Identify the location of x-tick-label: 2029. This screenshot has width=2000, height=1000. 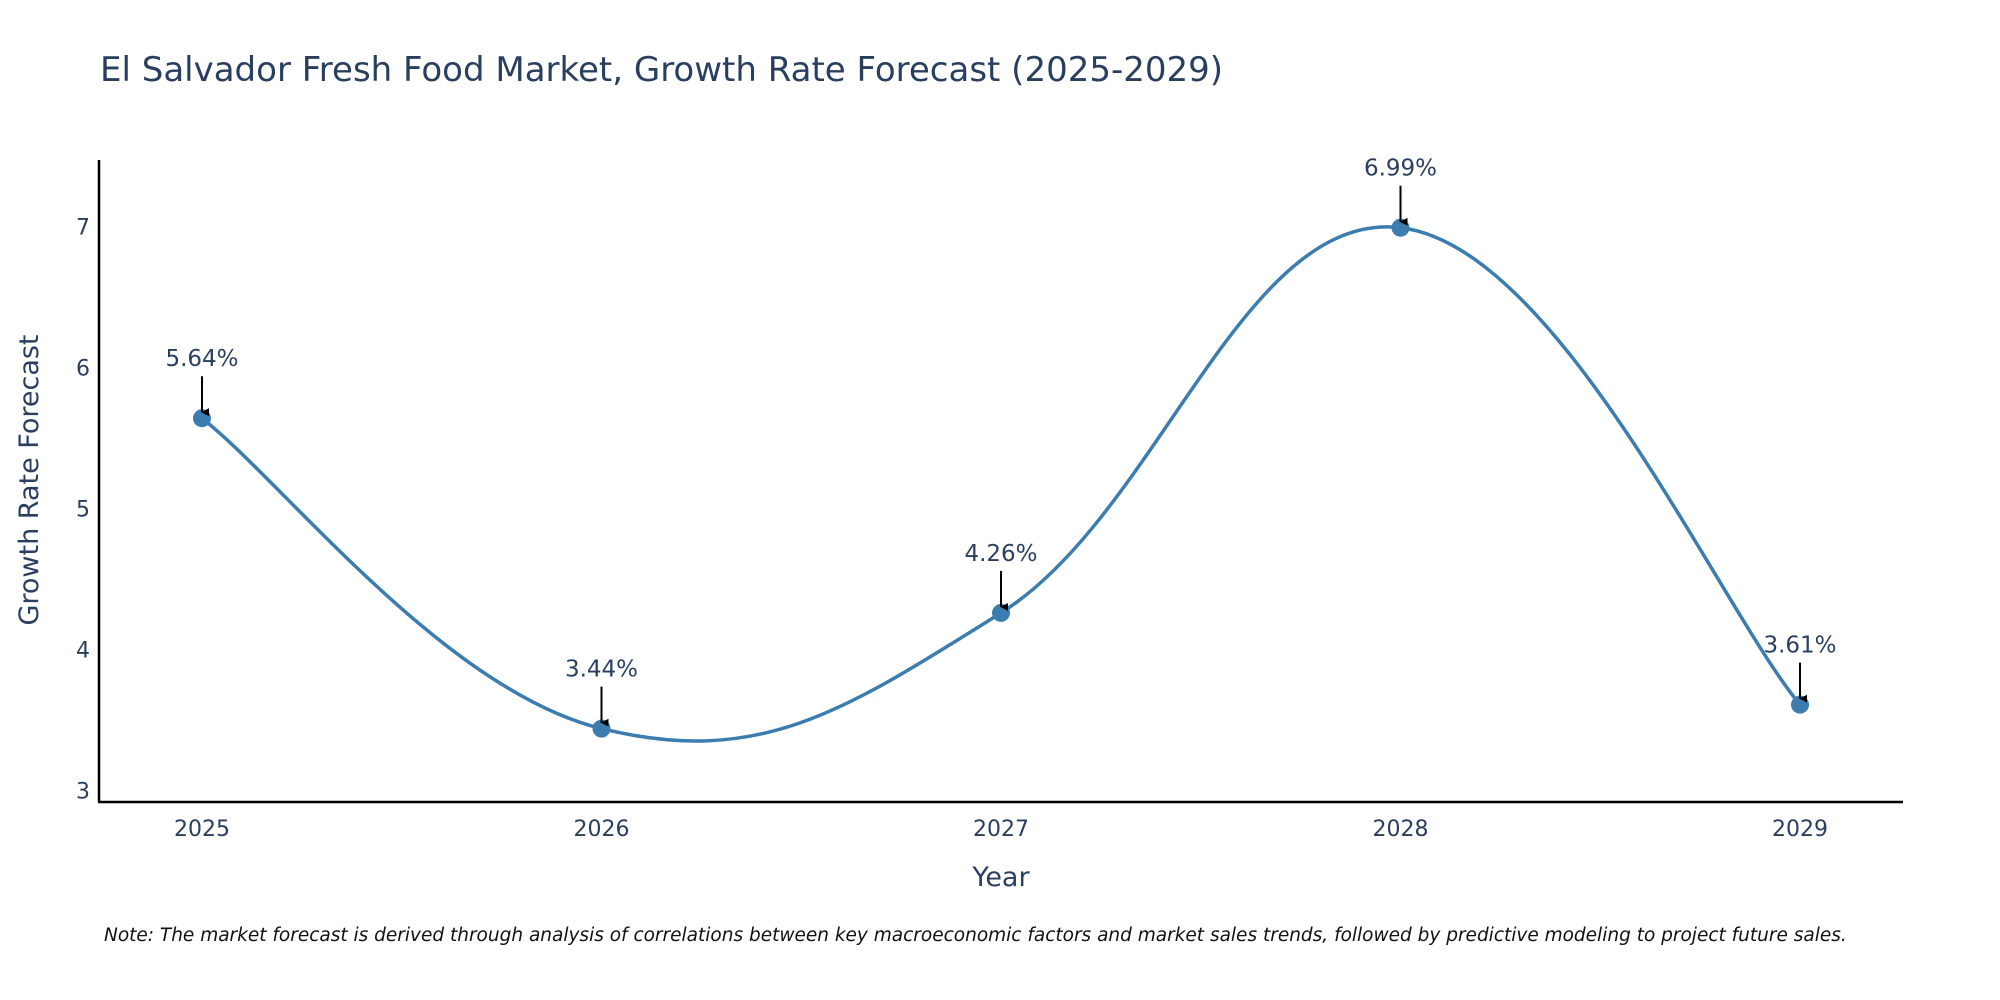
(1800, 829).